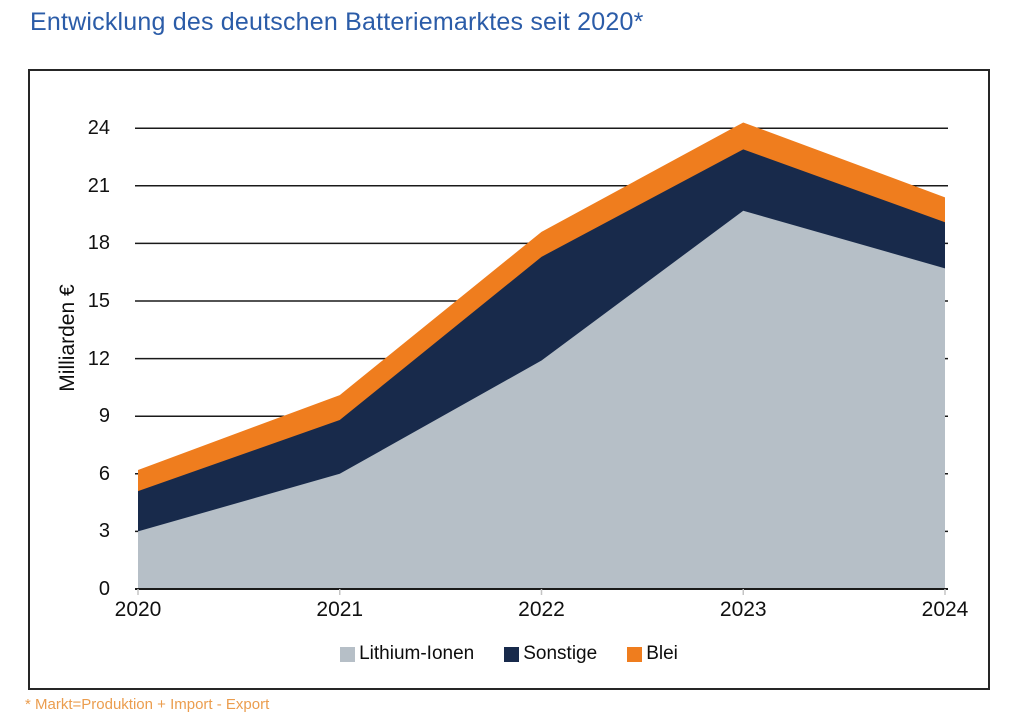 This screenshot has width=1024, height=725. Describe the element at coordinates (945, 609) in the screenshot. I see `x-tick-label-2024: 2024` at that location.